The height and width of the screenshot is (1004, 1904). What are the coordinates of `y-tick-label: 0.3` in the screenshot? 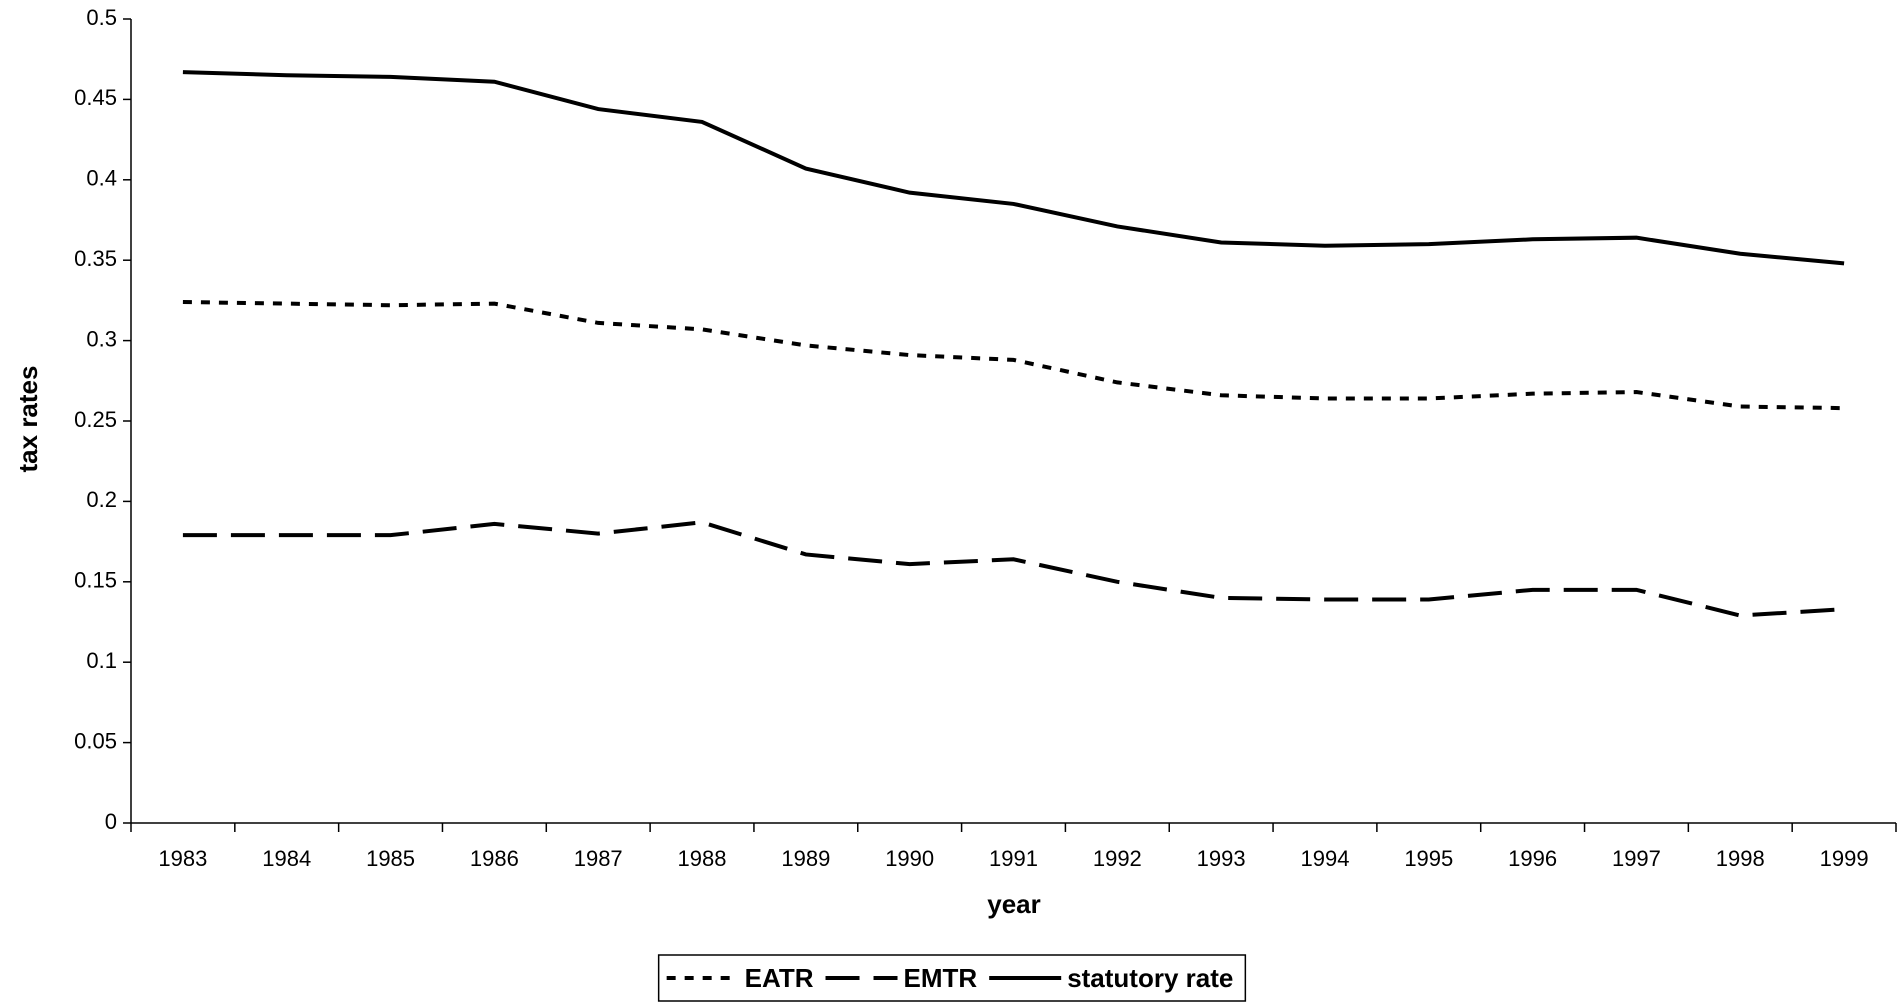 It's located at (101, 338).